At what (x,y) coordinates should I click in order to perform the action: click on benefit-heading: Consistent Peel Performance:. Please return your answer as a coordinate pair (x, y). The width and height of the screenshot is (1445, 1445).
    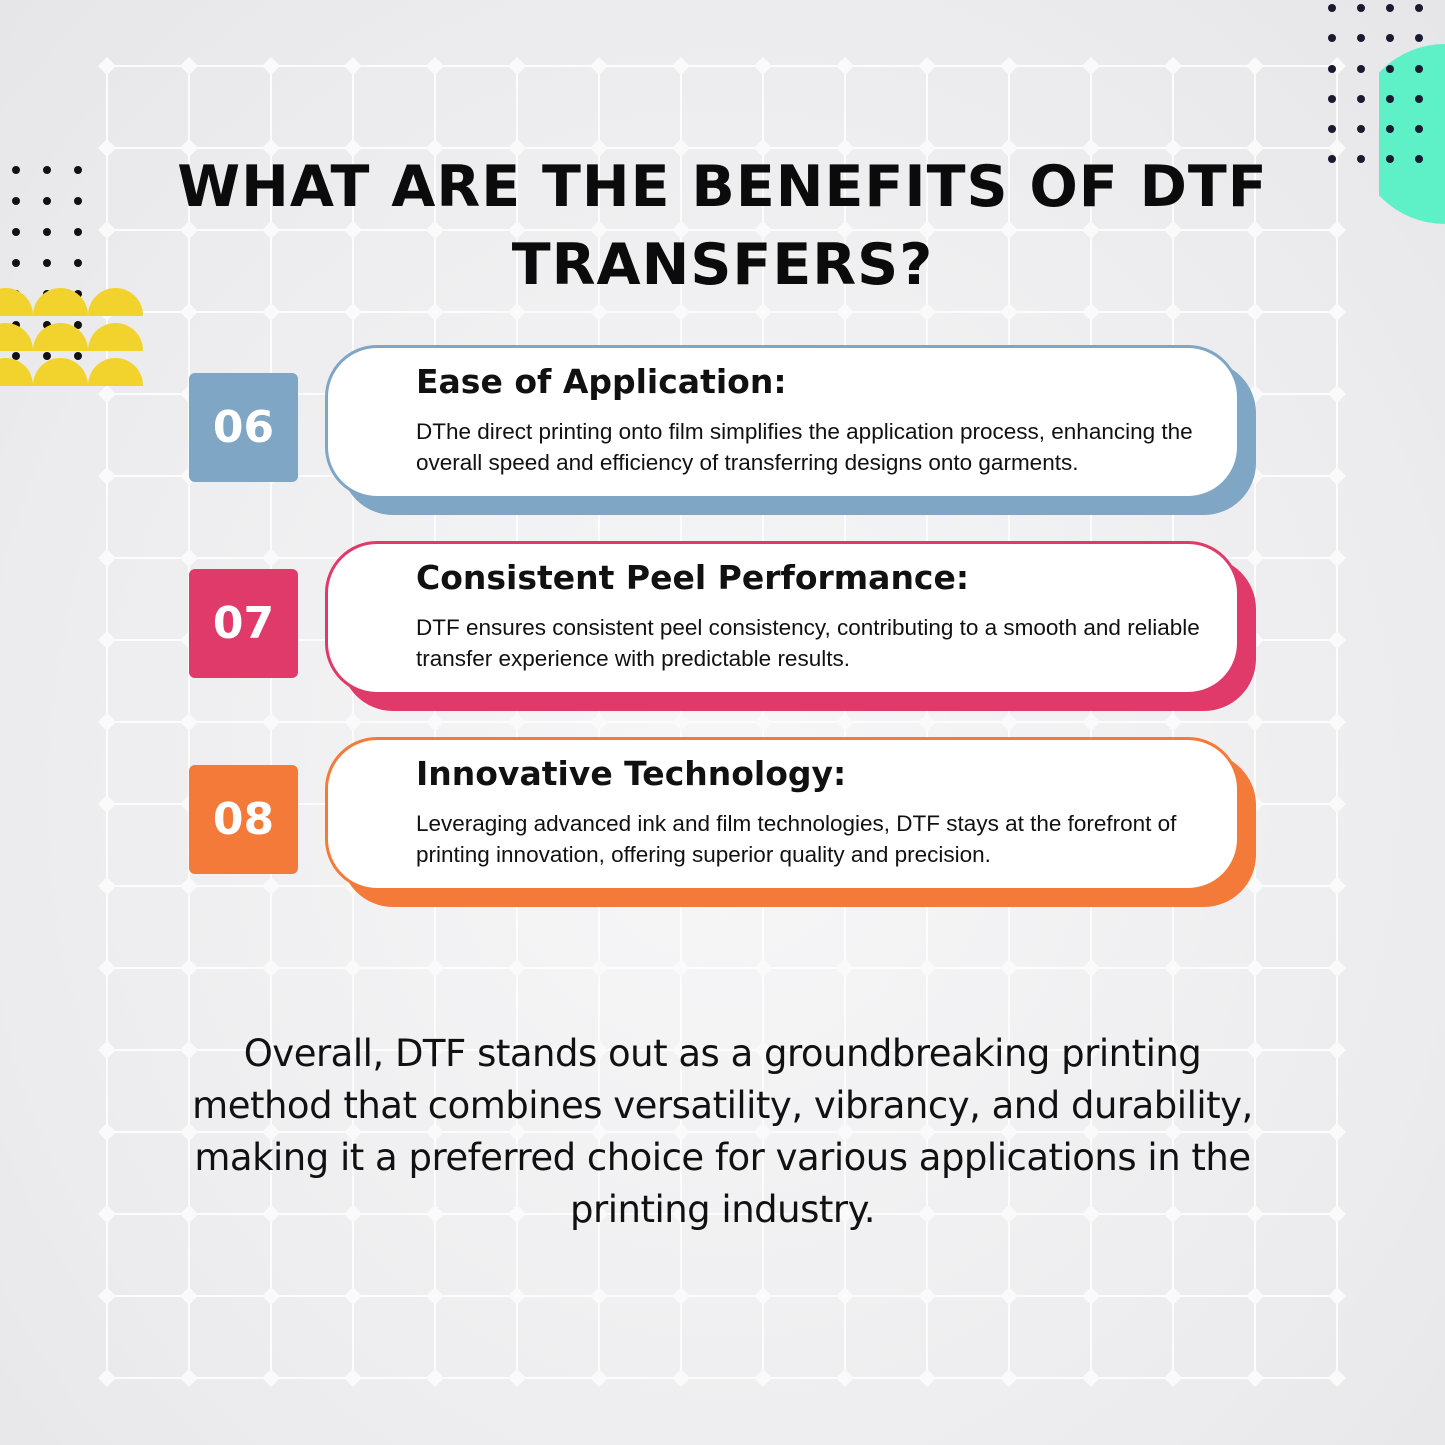
    Looking at the image, I should click on (693, 577).